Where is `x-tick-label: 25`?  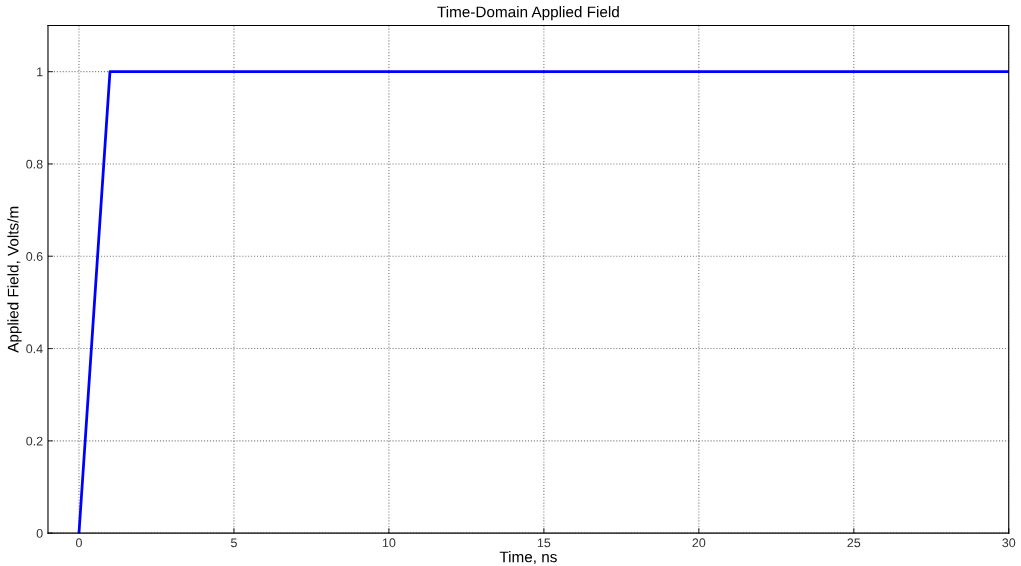
x-tick-label: 25 is located at coordinates (854, 543).